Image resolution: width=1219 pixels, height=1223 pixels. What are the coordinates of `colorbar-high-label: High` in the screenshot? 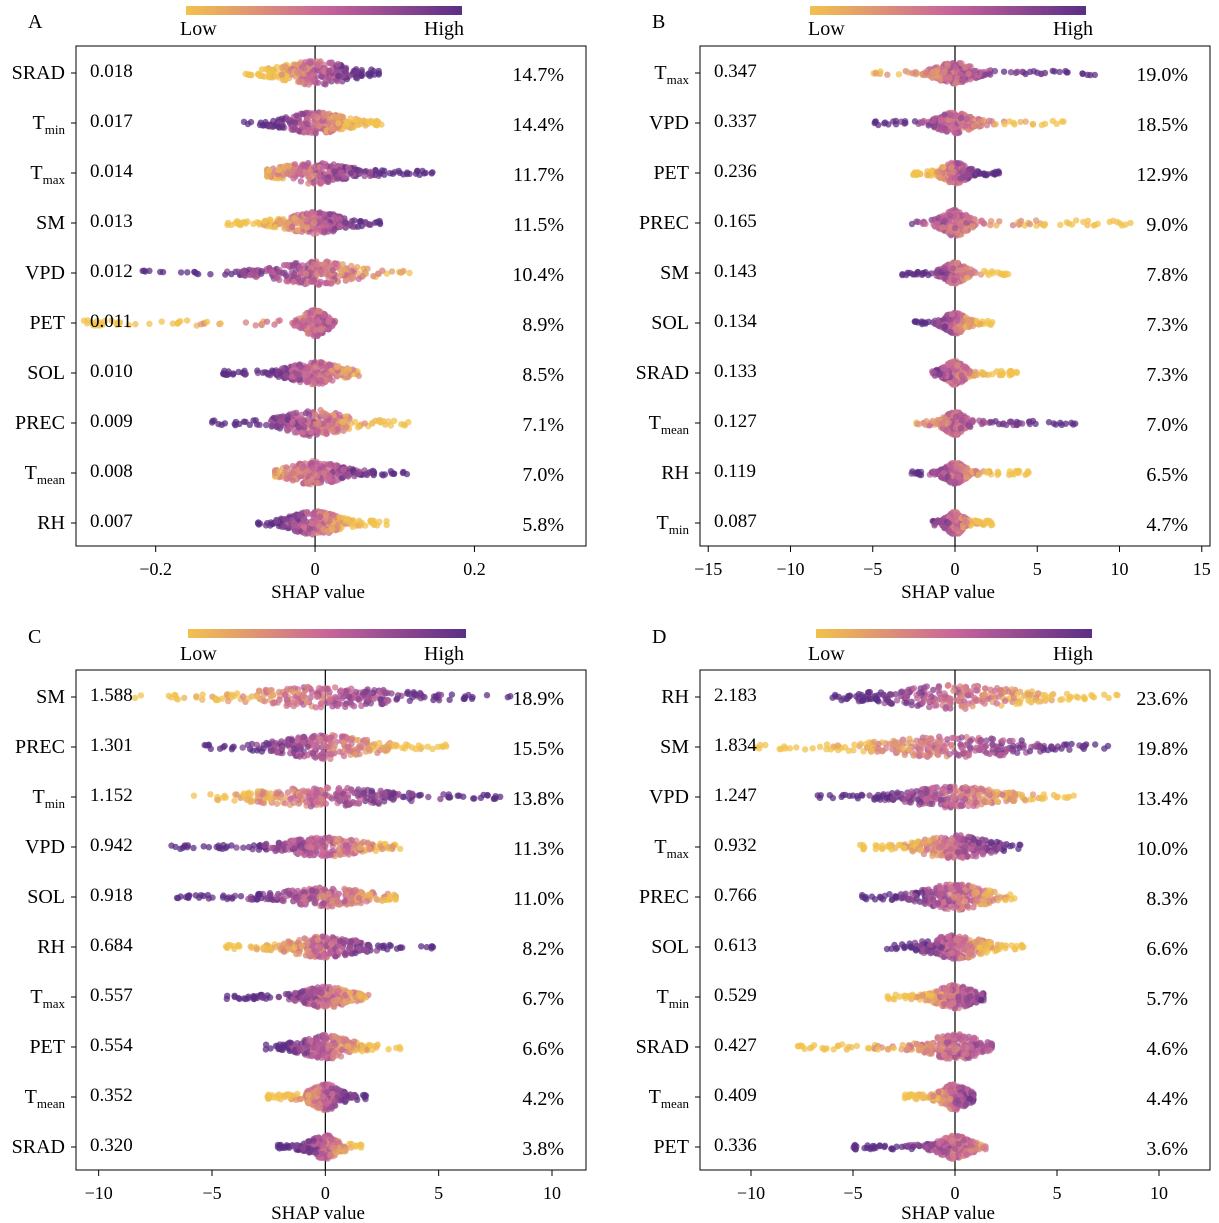 It's located at (444, 29).